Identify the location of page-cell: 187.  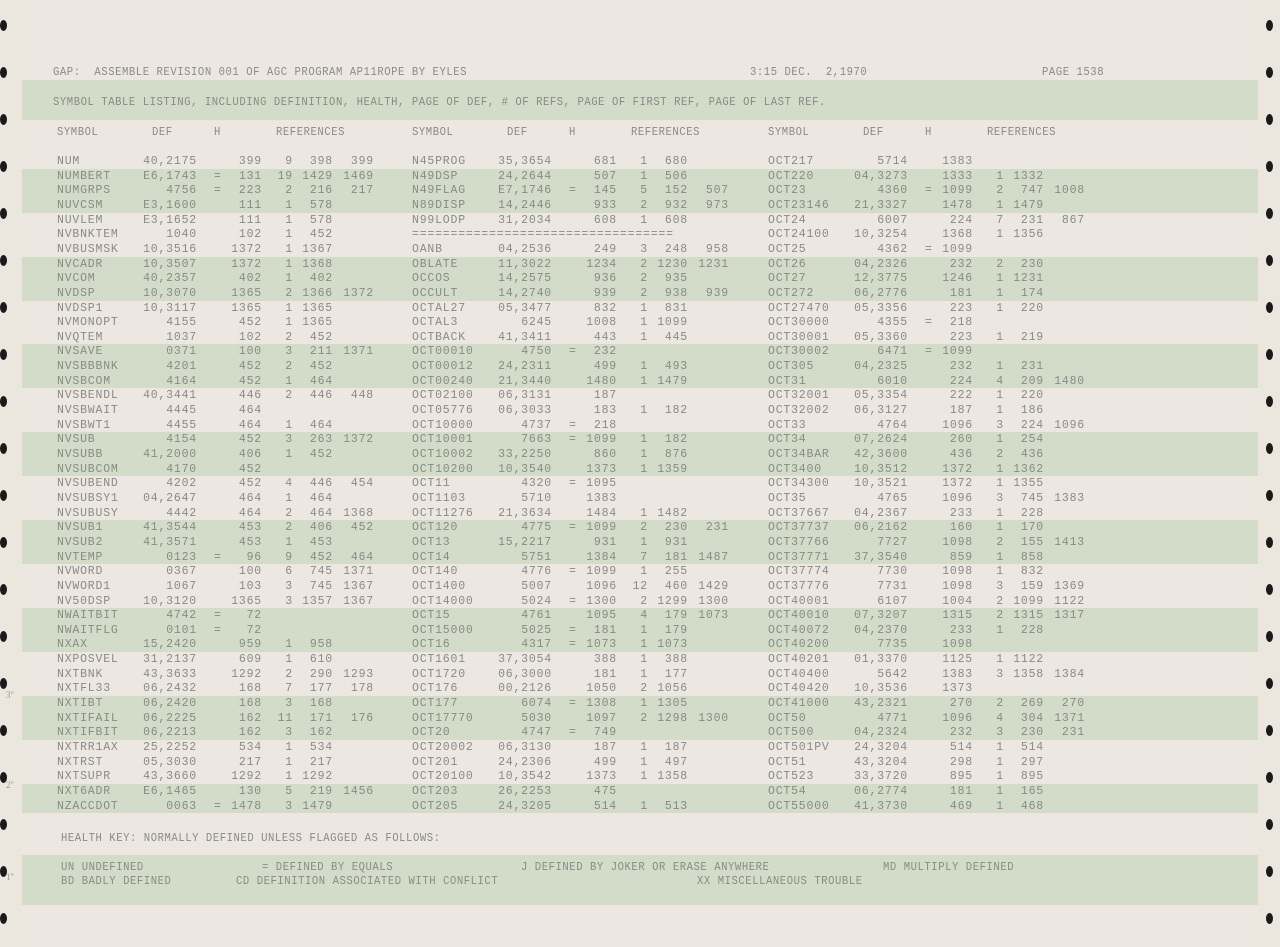
(961, 411).